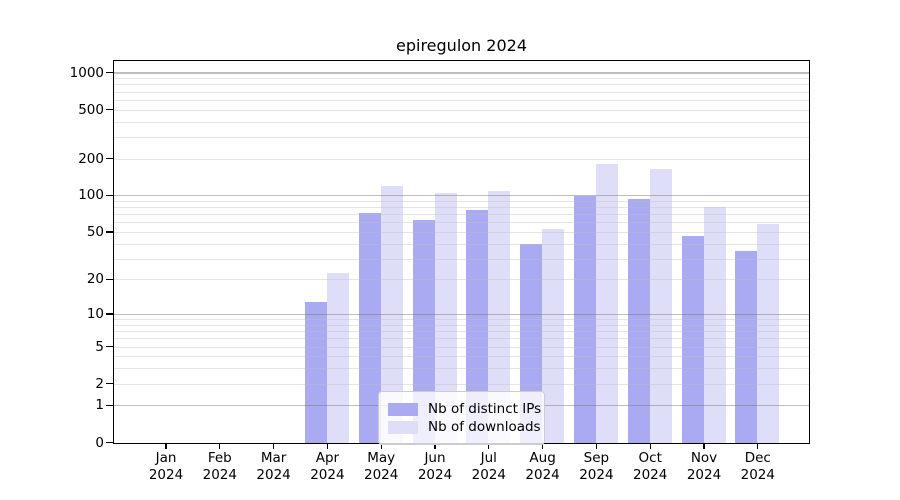  What do you see at coordinates (95, 279) in the screenshot?
I see `y-tick-label-20: 20` at bounding box center [95, 279].